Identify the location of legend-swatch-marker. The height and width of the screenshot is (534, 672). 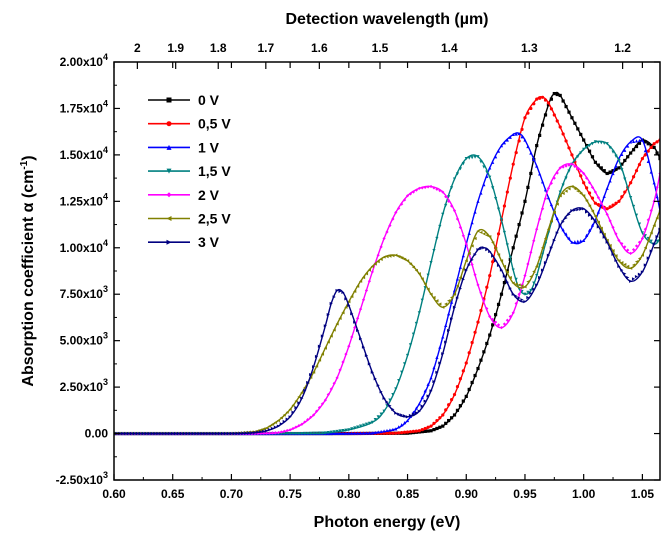
(169, 171).